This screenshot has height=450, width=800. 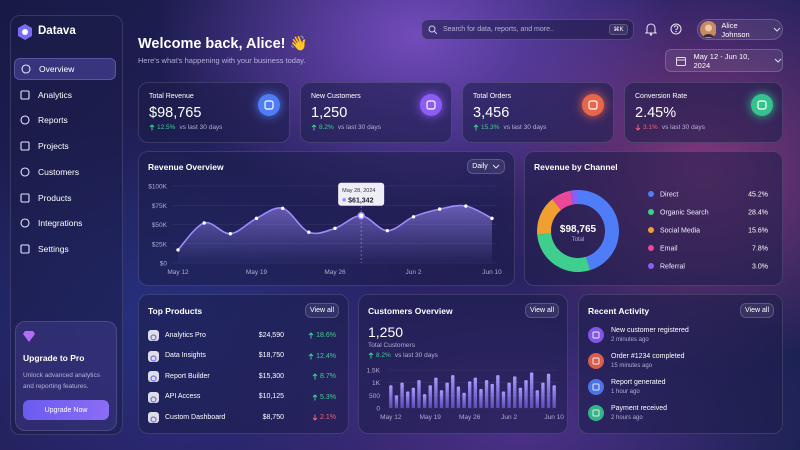 What do you see at coordinates (65, 223) in the screenshot?
I see `nav-item: Integrations` at bounding box center [65, 223].